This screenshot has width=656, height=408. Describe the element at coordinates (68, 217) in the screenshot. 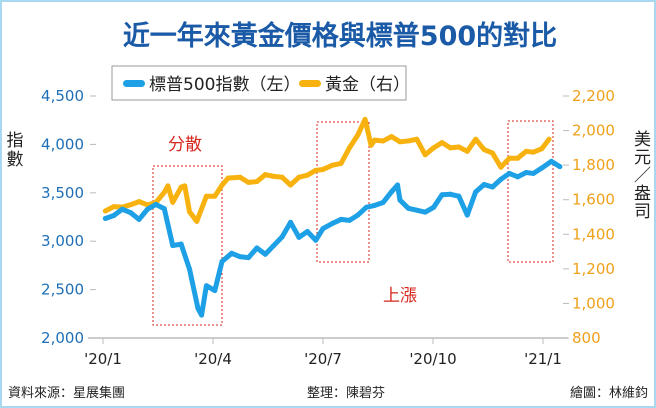

I see `y-axis-left: 4,500 4,000 3,500 3,000 2,500 2,000` at that location.